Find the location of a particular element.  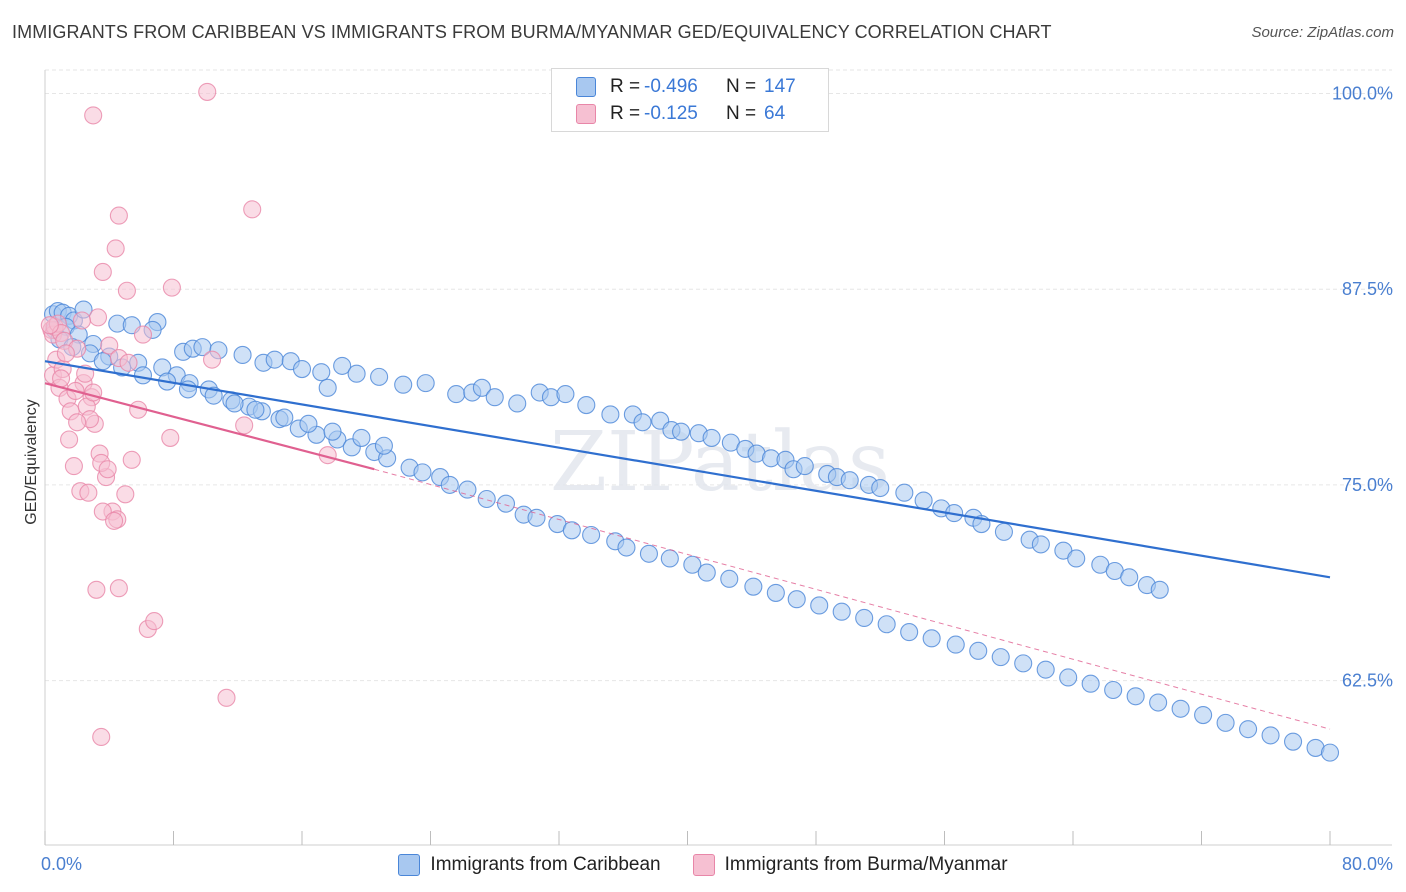

legend-item-burma: Immigrants from Burma/Myanmar is located at coordinates (850, 865).